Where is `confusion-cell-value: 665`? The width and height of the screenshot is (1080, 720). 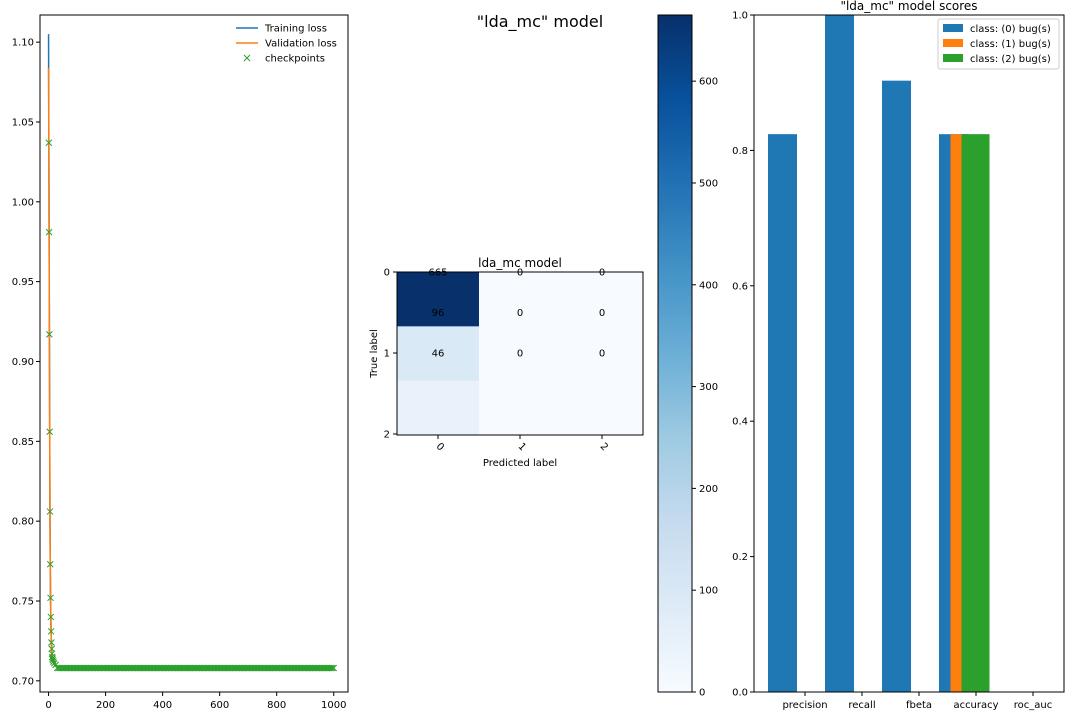
confusion-cell-value: 665 is located at coordinates (437, 273).